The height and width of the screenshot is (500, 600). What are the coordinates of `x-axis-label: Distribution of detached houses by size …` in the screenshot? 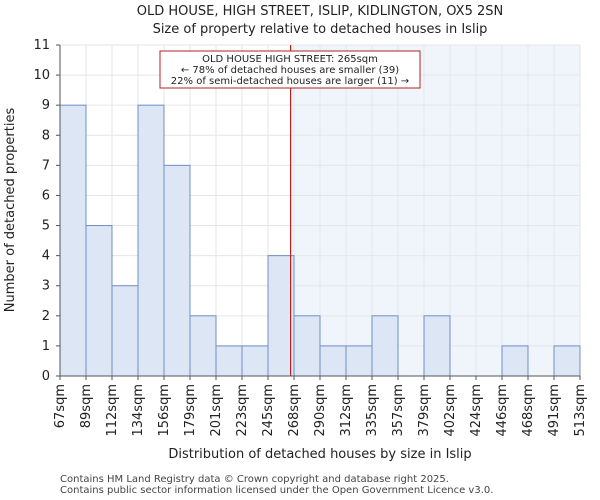 It's located at (319, 454).